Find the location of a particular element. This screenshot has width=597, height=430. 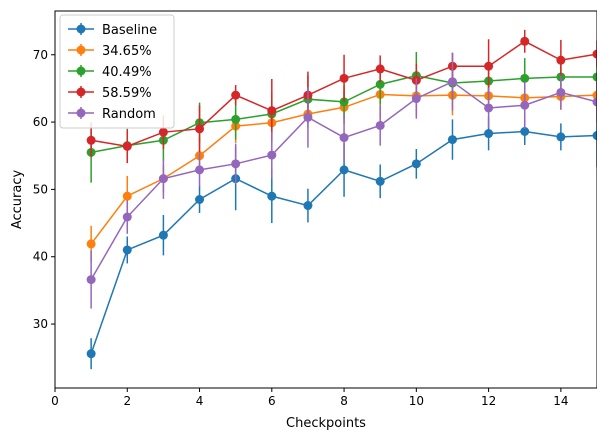

legend-label: 34.65% is located at coordinates (127, 51).